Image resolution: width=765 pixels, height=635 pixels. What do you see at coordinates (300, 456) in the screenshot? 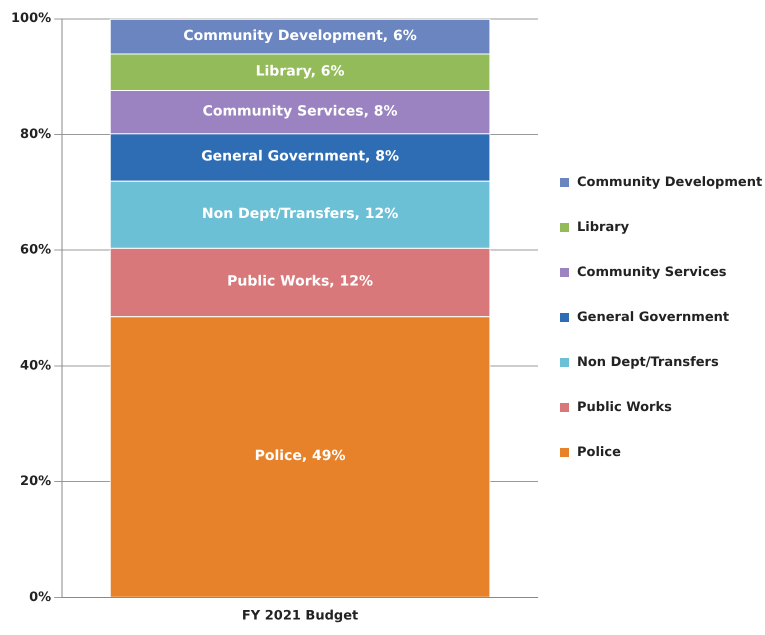
I see `data-label: Police, 49%` at bounding box center [300, 456].